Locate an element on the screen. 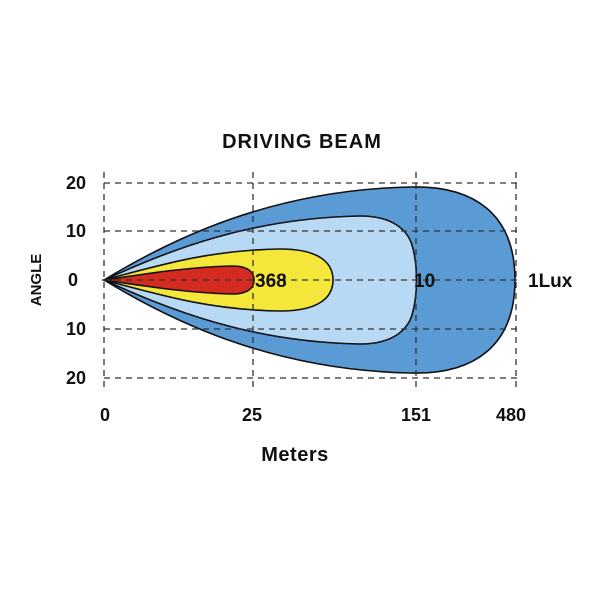 This screenshot has height=600, width=600. x-tick-151: 151 is located at coordinates (416, 415).